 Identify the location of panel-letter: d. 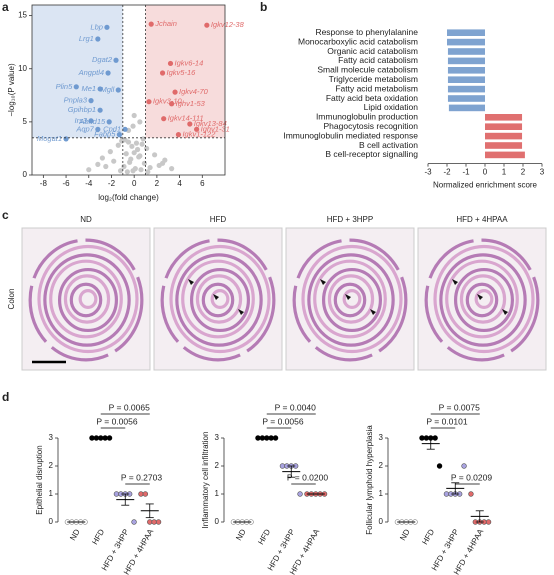
(5, 397).